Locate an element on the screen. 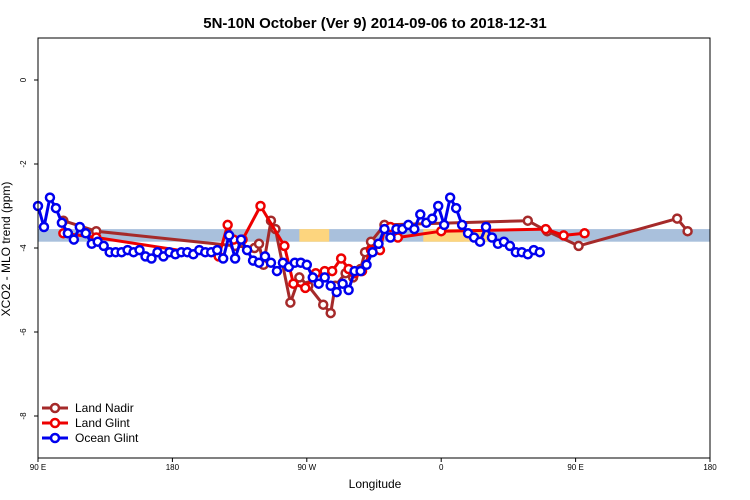 This screenshot has height=500, width=750. series-ocean-glint is located at coordinates (289, 245).